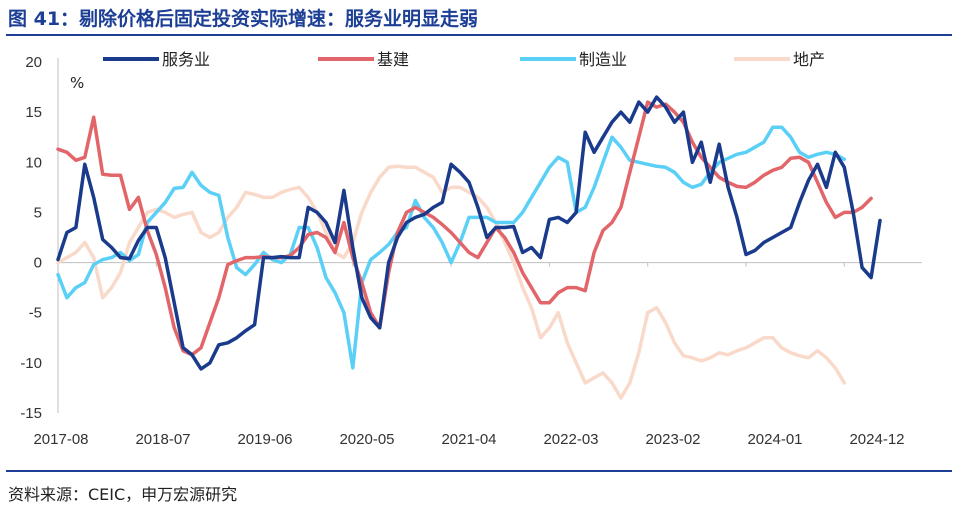 The height and width of the screenshot is (515, 960). What do you see at coordinates (243, 19) in the screenshot?
I see `chart-title: 图 41：剔除价格后固定投资实际增速：服务业明显走弱` at bounding box center [243, 19].